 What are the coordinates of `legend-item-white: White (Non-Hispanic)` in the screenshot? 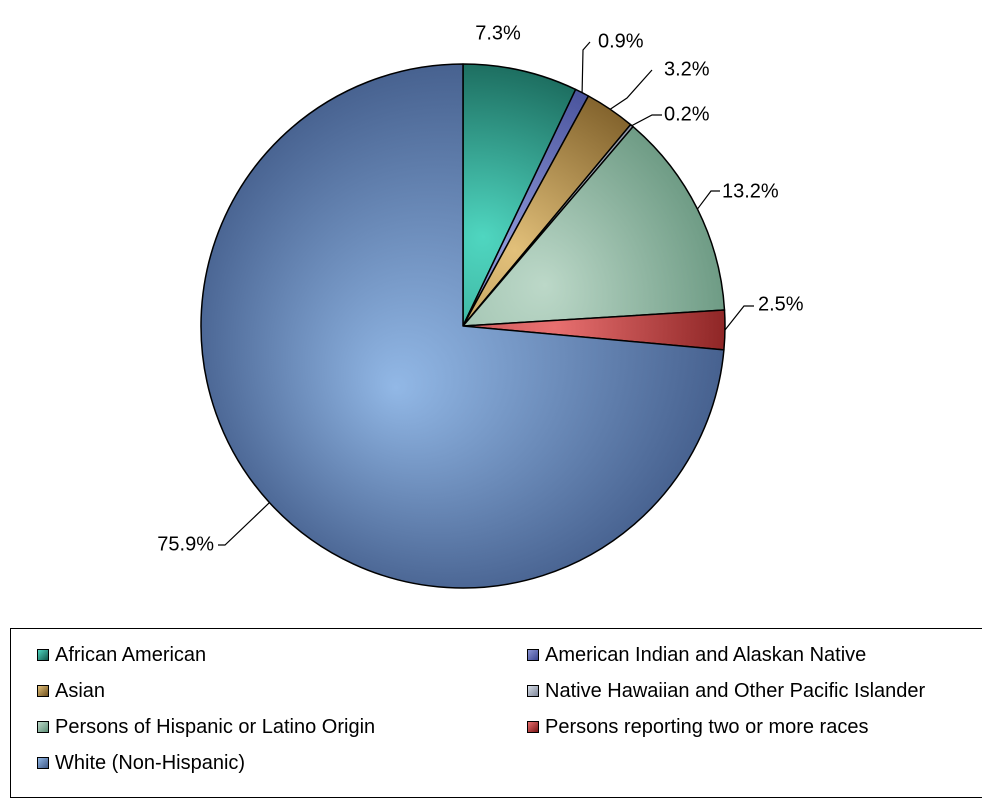 It's located at (141, 763).